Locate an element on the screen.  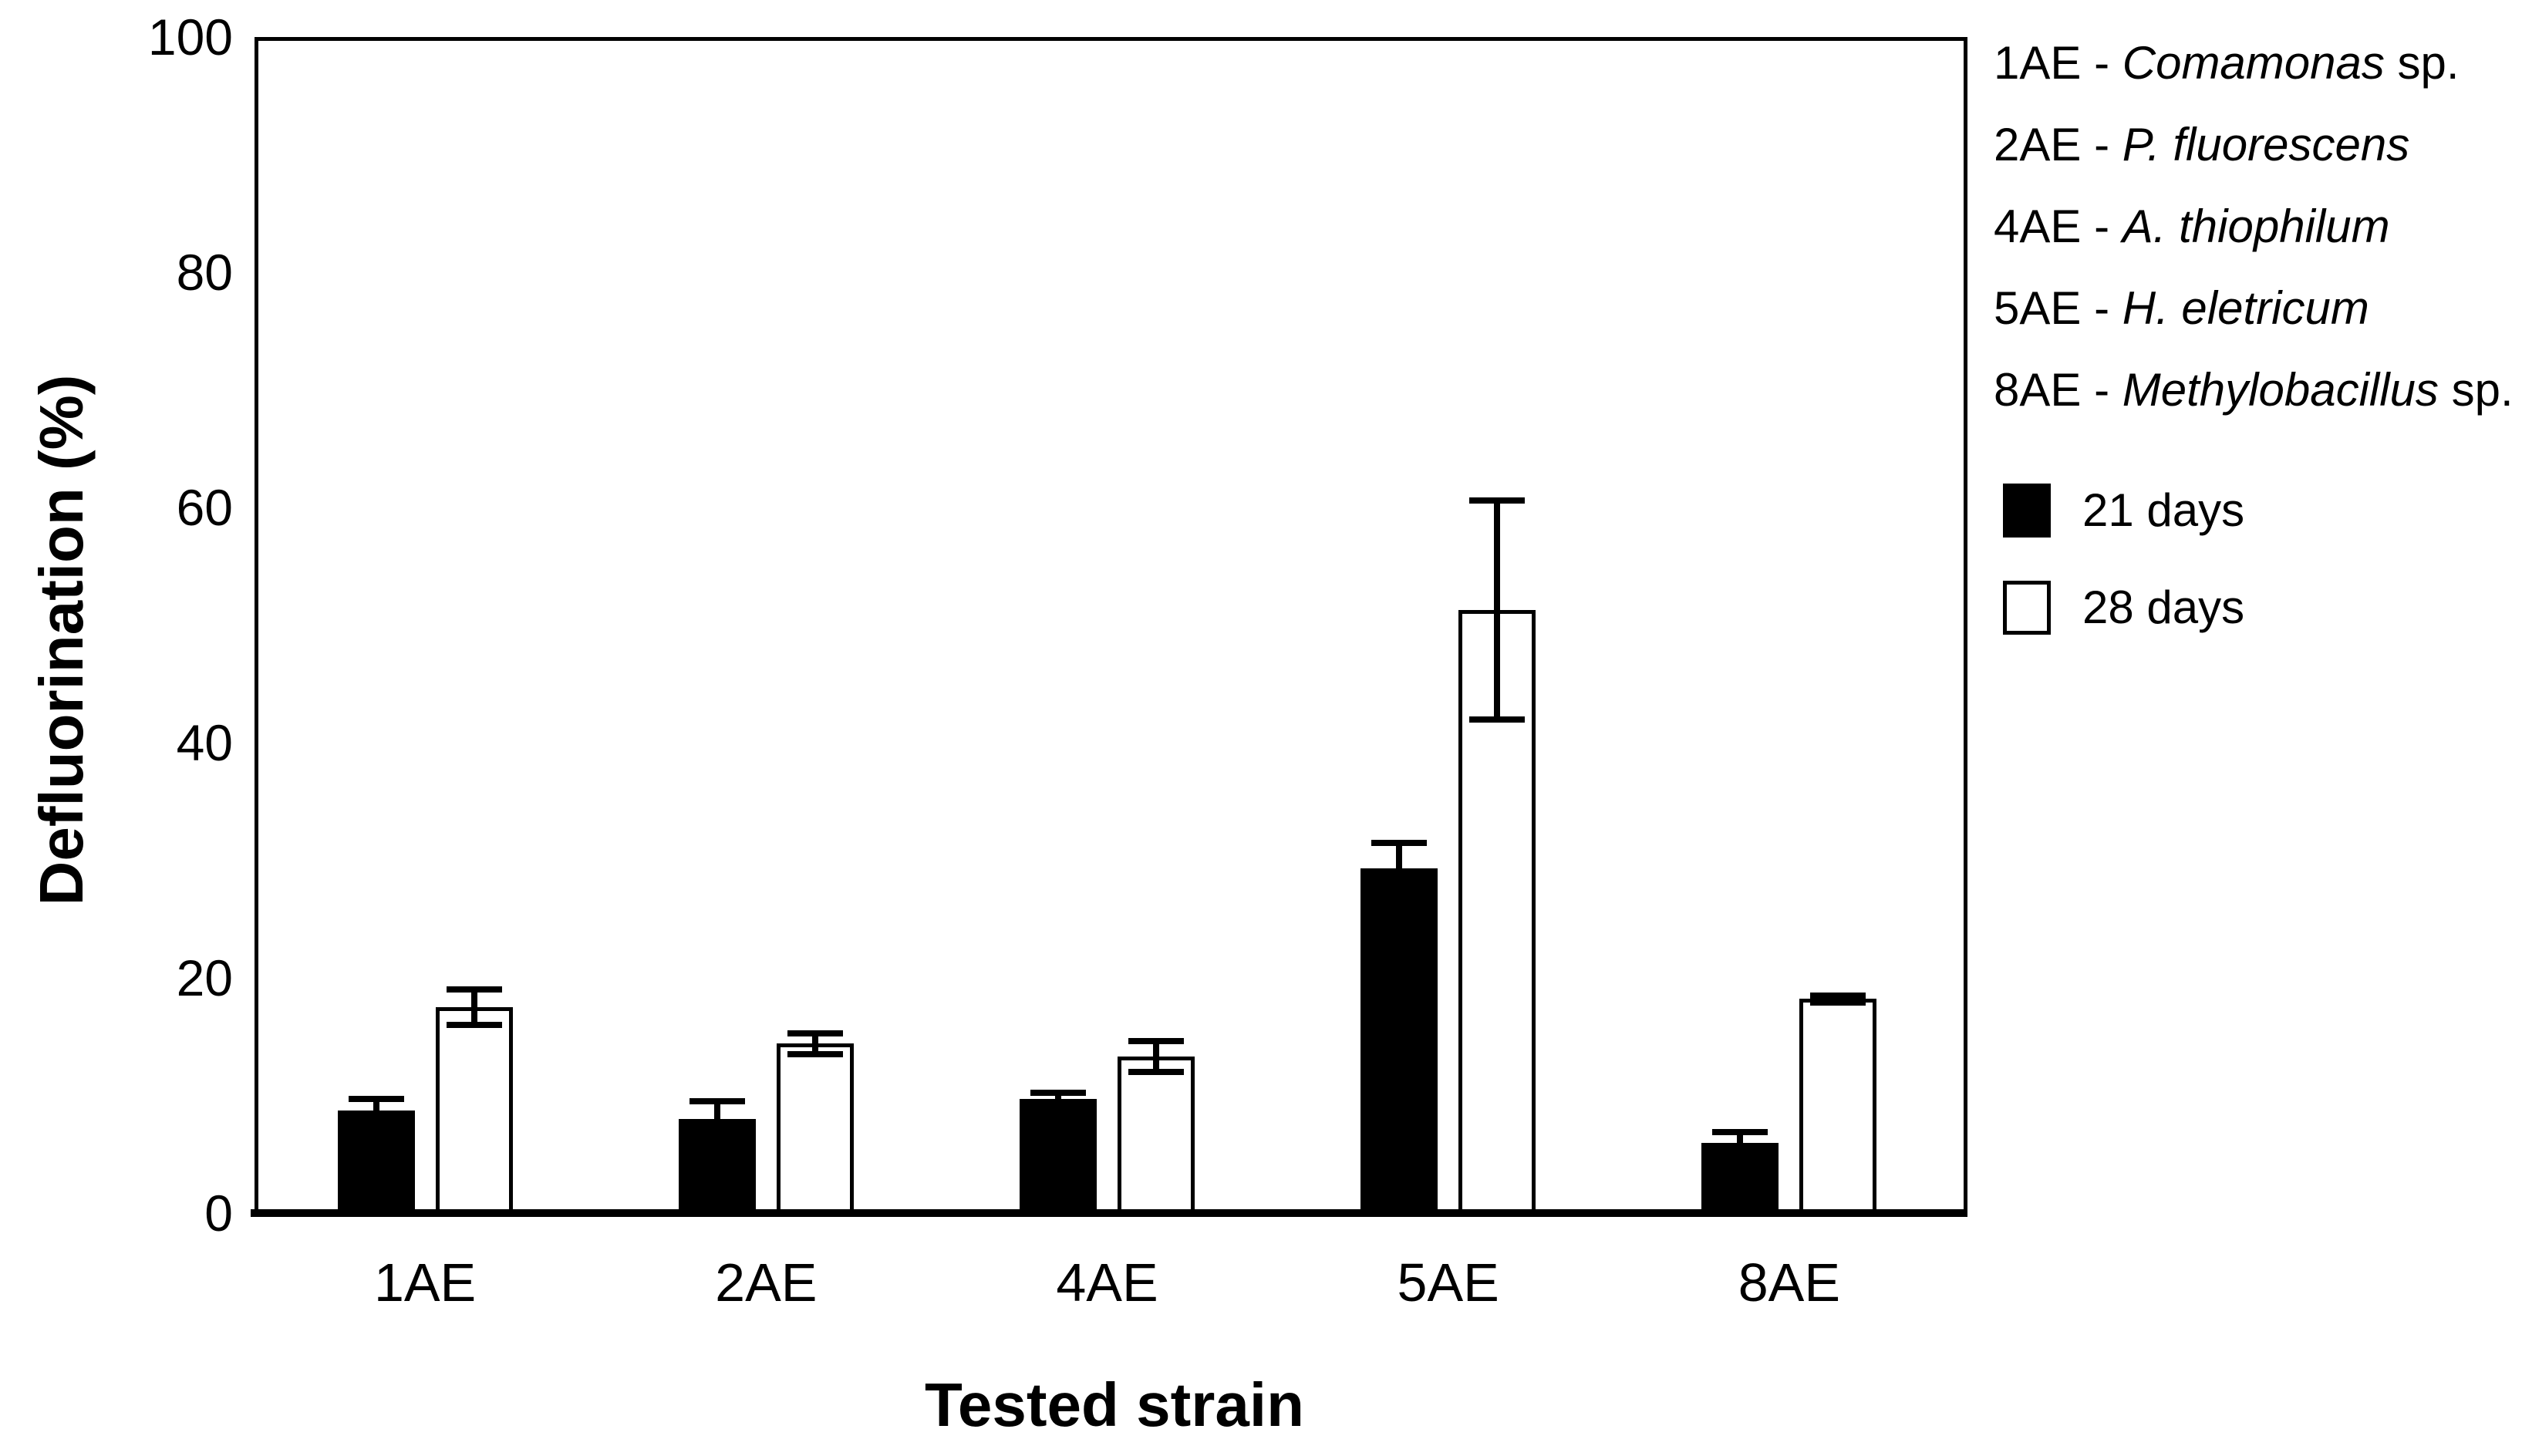
legend-strain-code: 8AE is located at coordinates (2038, 390).